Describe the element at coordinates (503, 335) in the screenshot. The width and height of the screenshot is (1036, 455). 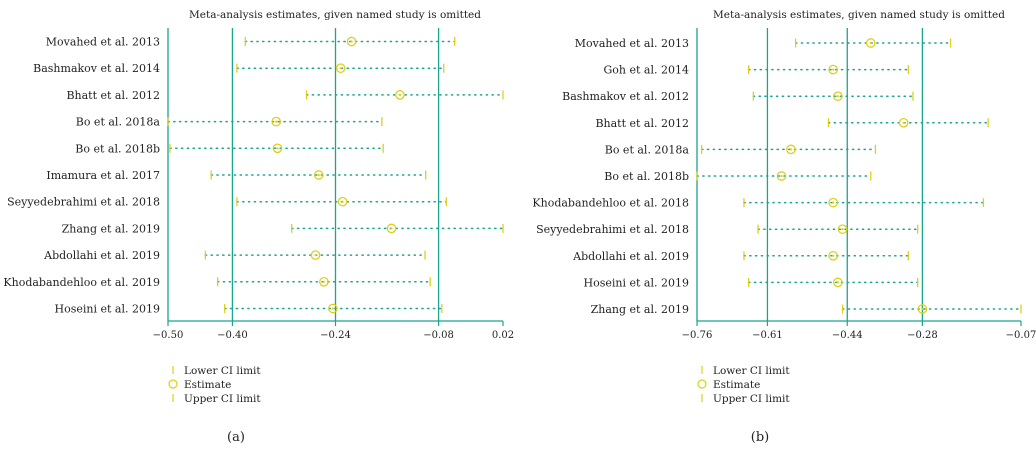
I see `x-tick-label: 0.02` at that location.